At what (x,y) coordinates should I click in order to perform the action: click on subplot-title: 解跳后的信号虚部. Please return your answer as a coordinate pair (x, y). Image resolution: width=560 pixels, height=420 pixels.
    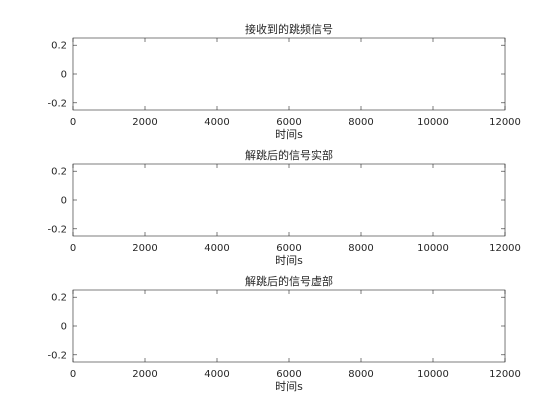
    Looking at the image, I should click on (289, 281).